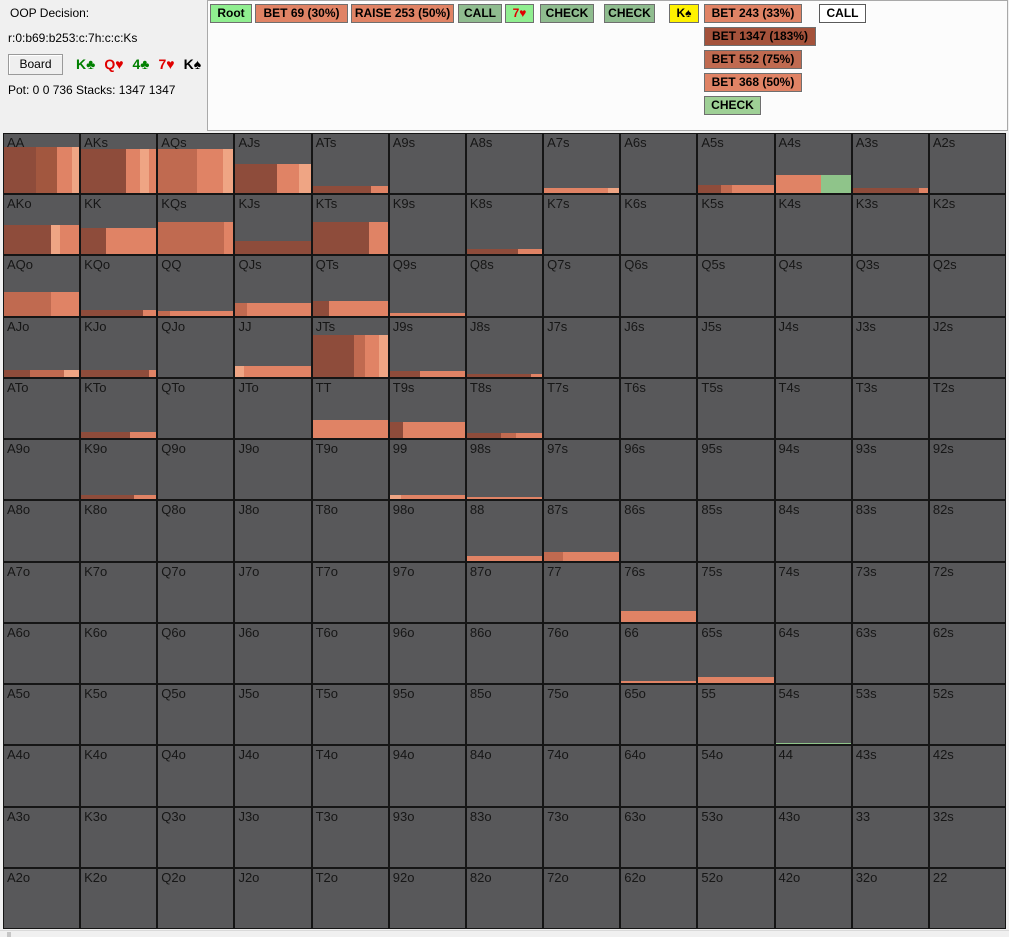  I want to click on hand-cell-Q5s: Q5s, so click(736, 286).